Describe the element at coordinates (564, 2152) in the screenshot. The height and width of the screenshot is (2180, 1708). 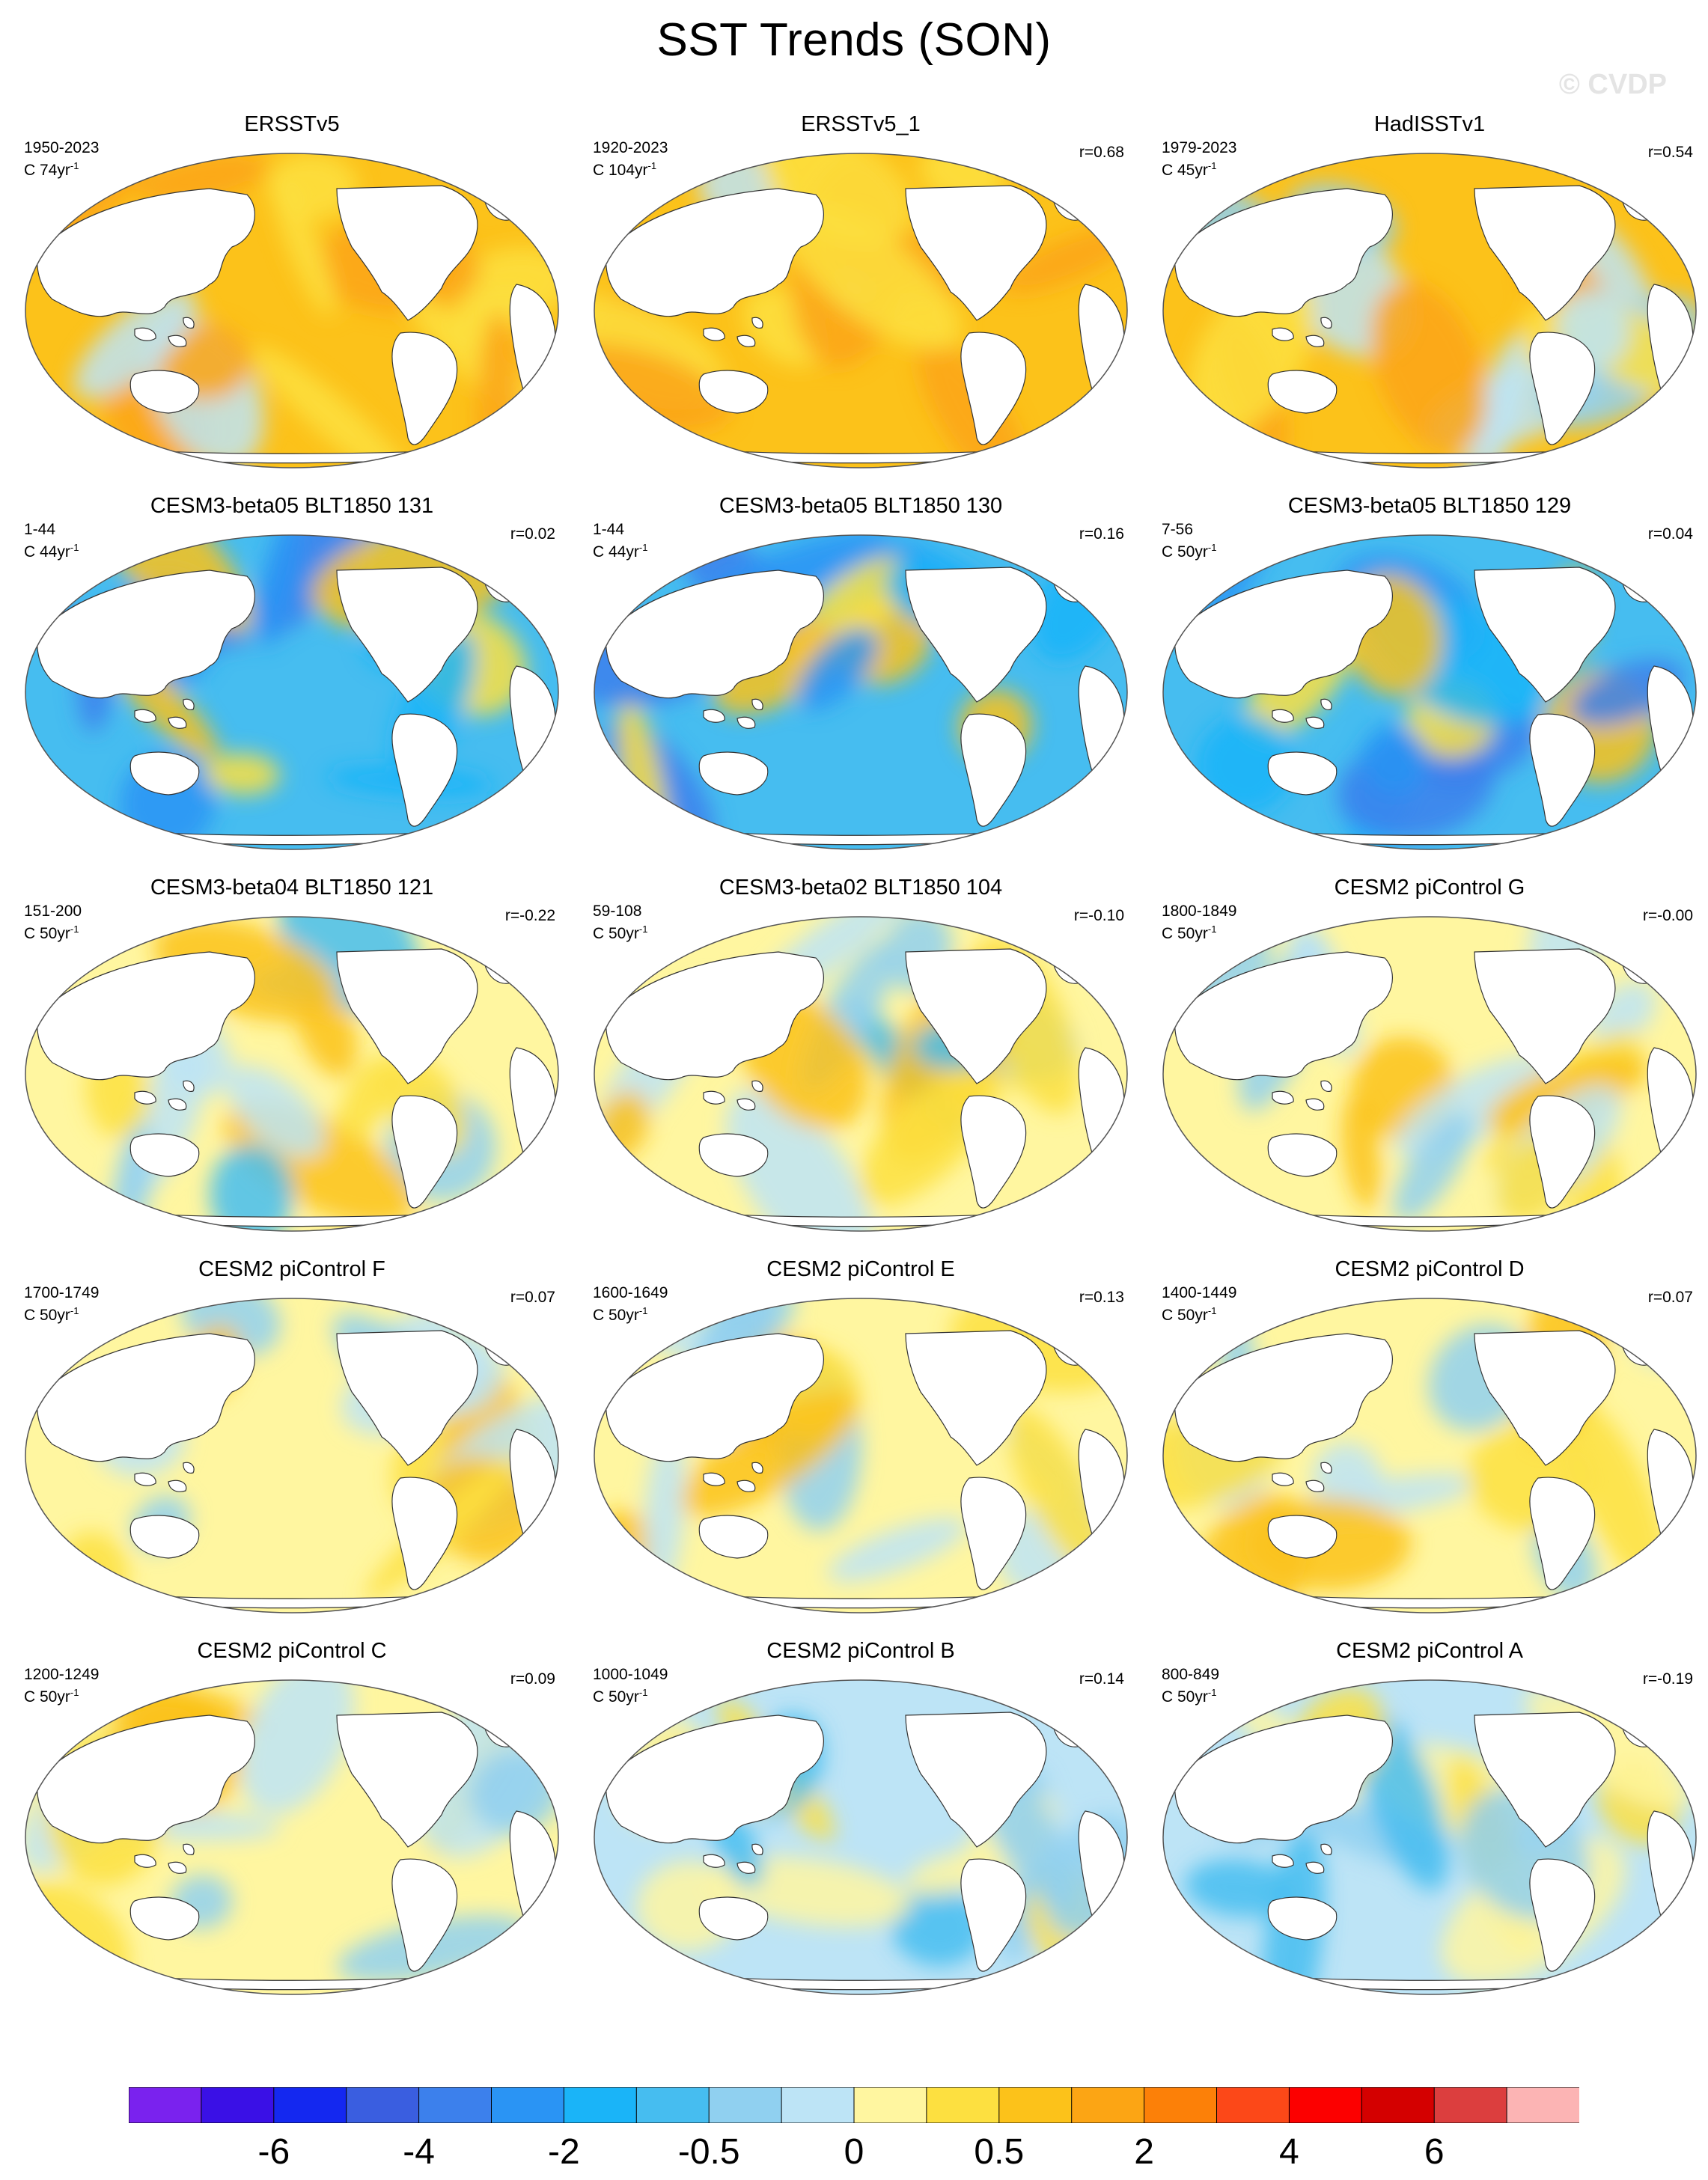
I see `colorbar-tick-label: -2` at that location.